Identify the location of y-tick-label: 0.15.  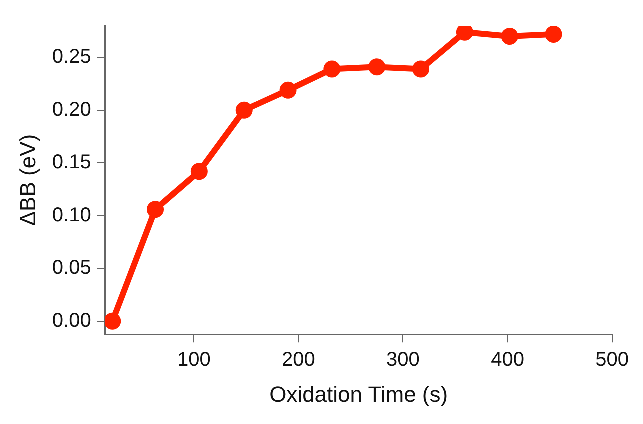
(72, 163).